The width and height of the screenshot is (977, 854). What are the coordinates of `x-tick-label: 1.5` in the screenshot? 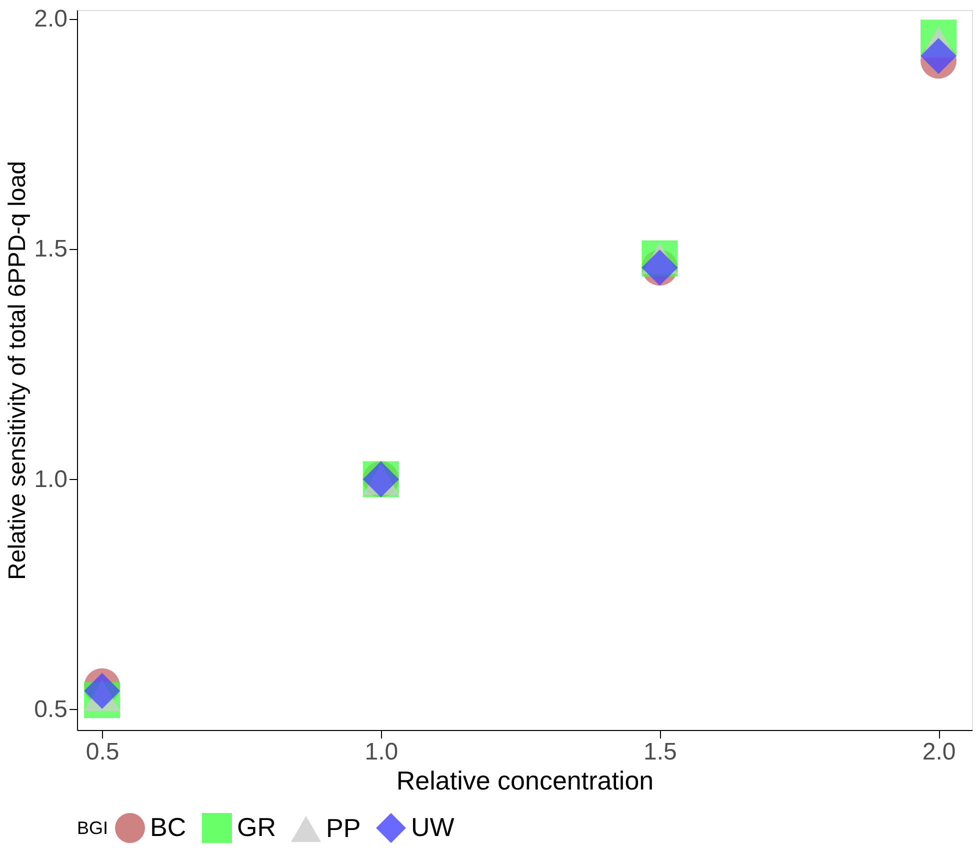 It's located at (660, 752).